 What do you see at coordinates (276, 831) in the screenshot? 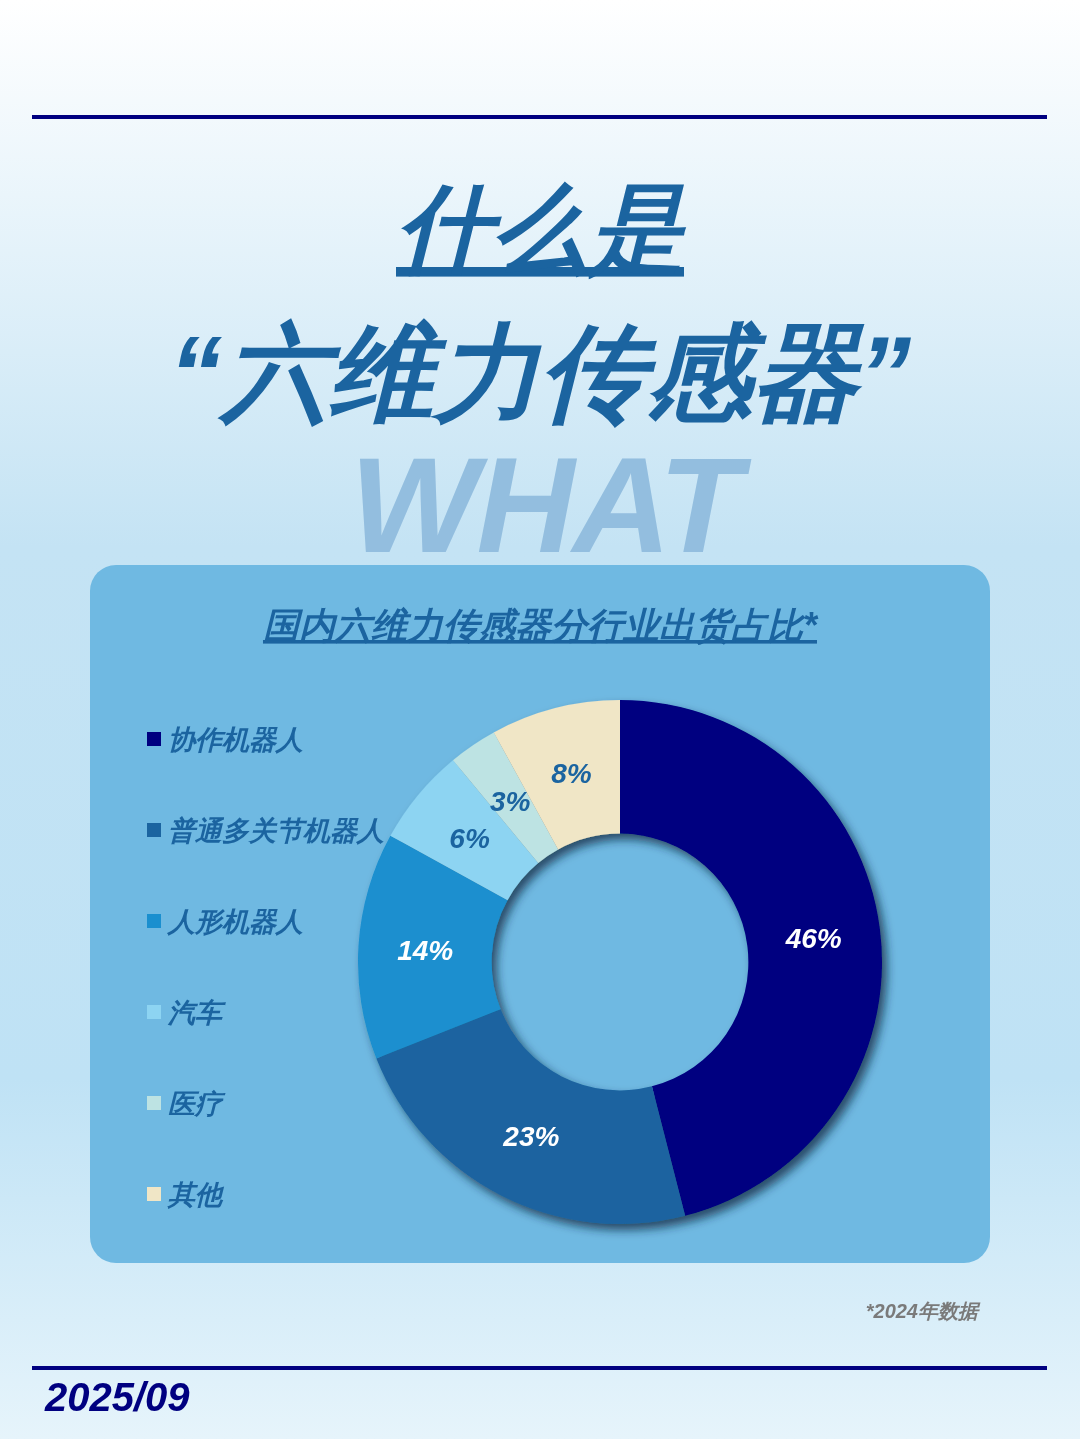
I see `legend-label: 普通多关节机器人` at bounding box center [276, 831].